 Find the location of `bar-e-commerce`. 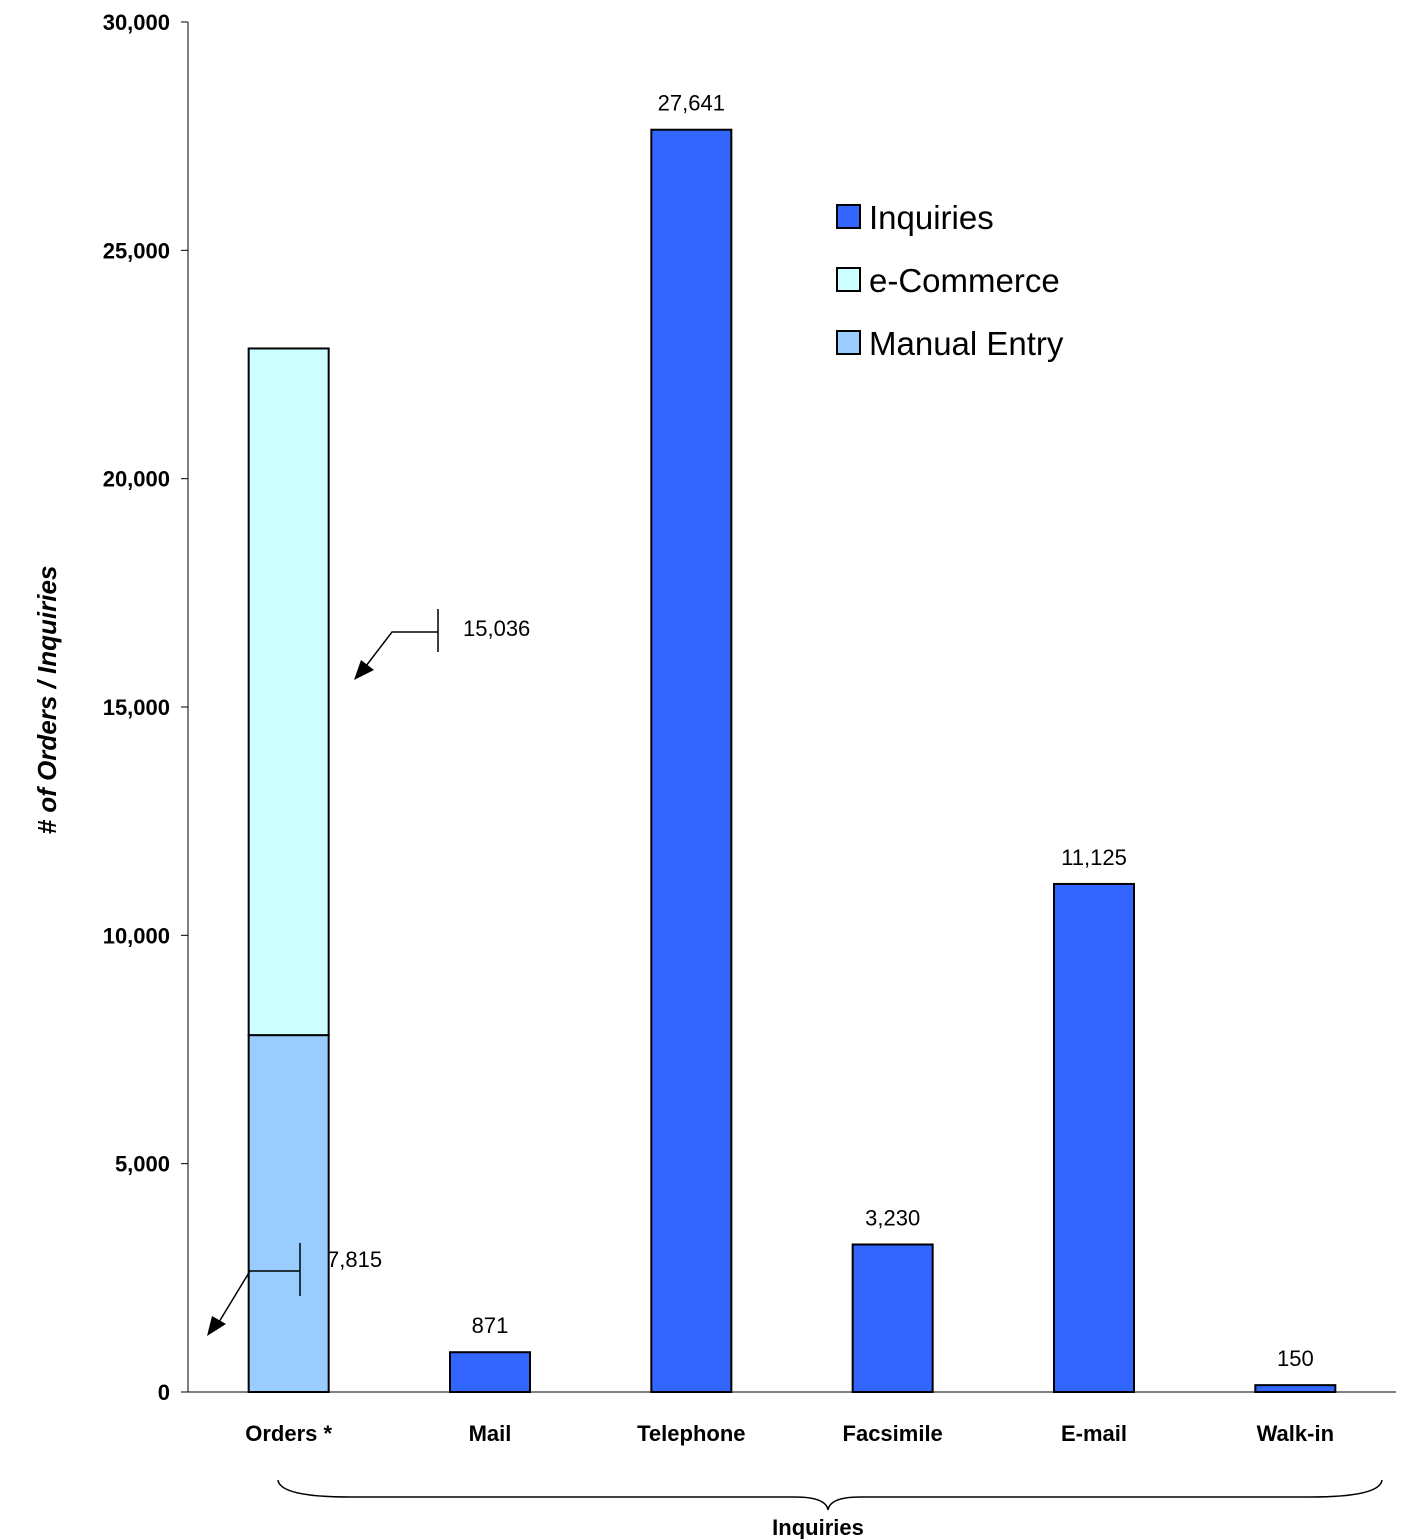

bar-e-commerce is located at coordinates (288, 692).